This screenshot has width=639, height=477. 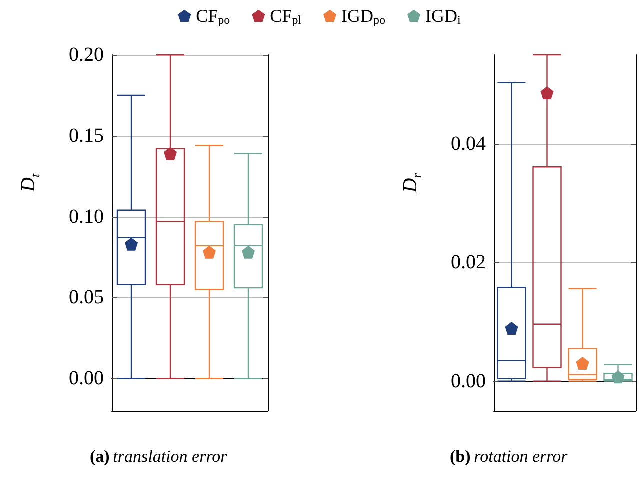 What do you see at coordinates (86, 135) in the screenshot?
I see `y-tick-label: 0.15` at bounding box center [86, 135].